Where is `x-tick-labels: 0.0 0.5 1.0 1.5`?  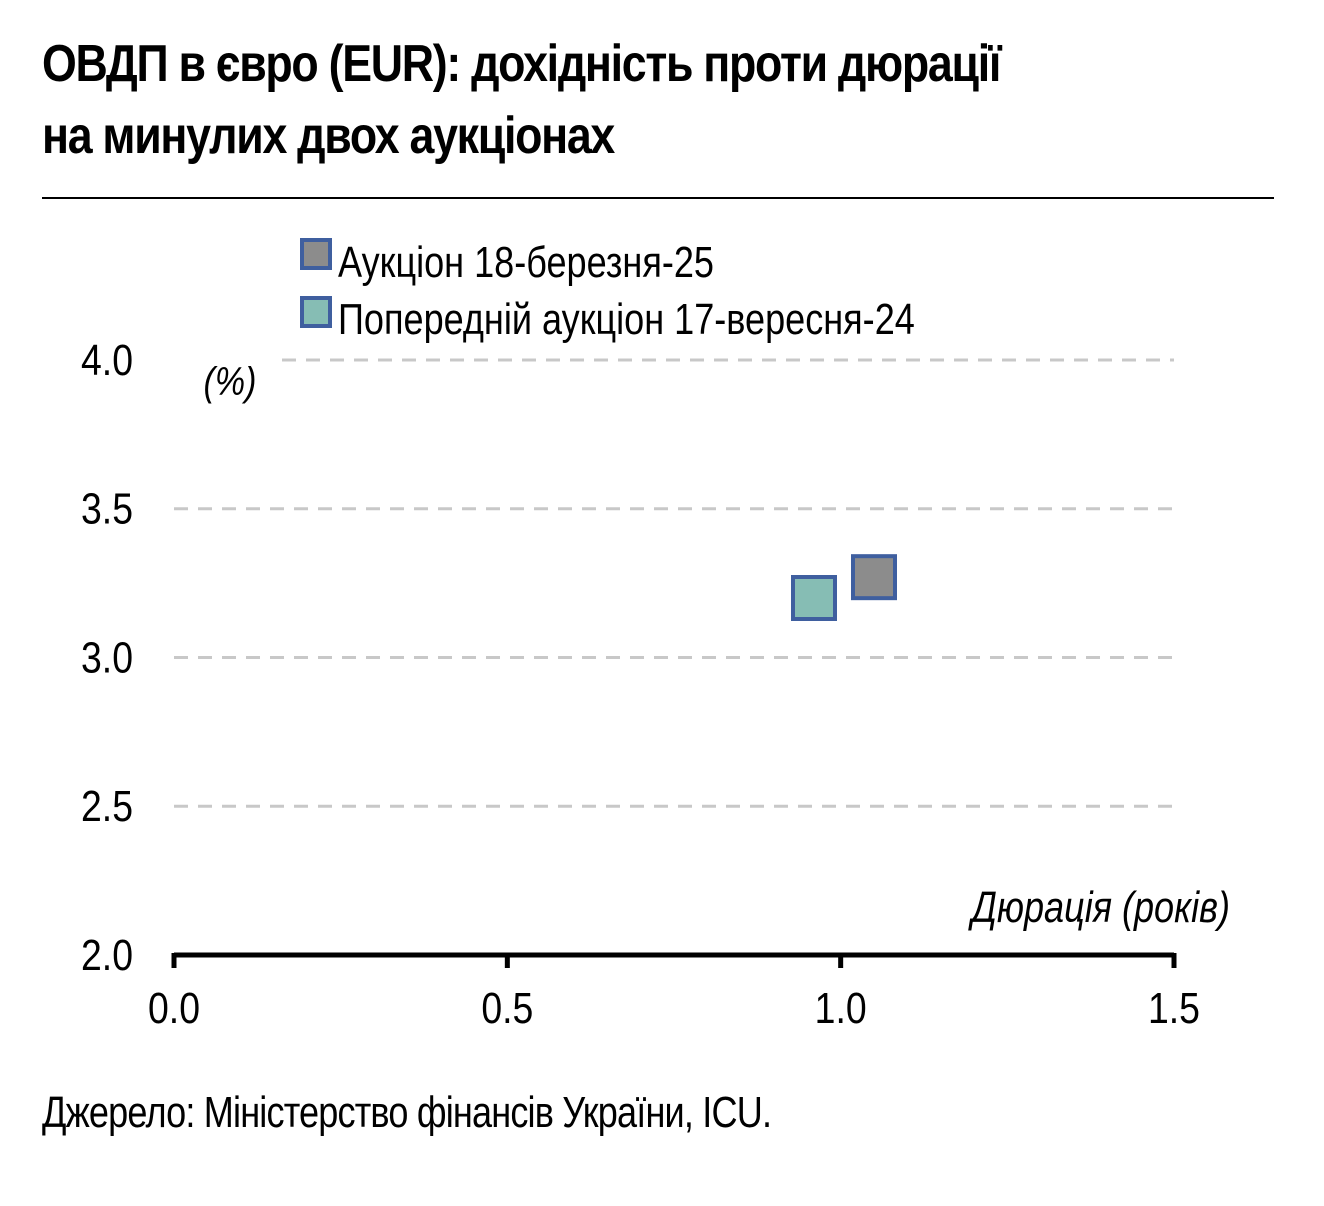 x-tick-labels: 0.0 0.5 1.0 1.5 is located at coordinates (674, 1008).